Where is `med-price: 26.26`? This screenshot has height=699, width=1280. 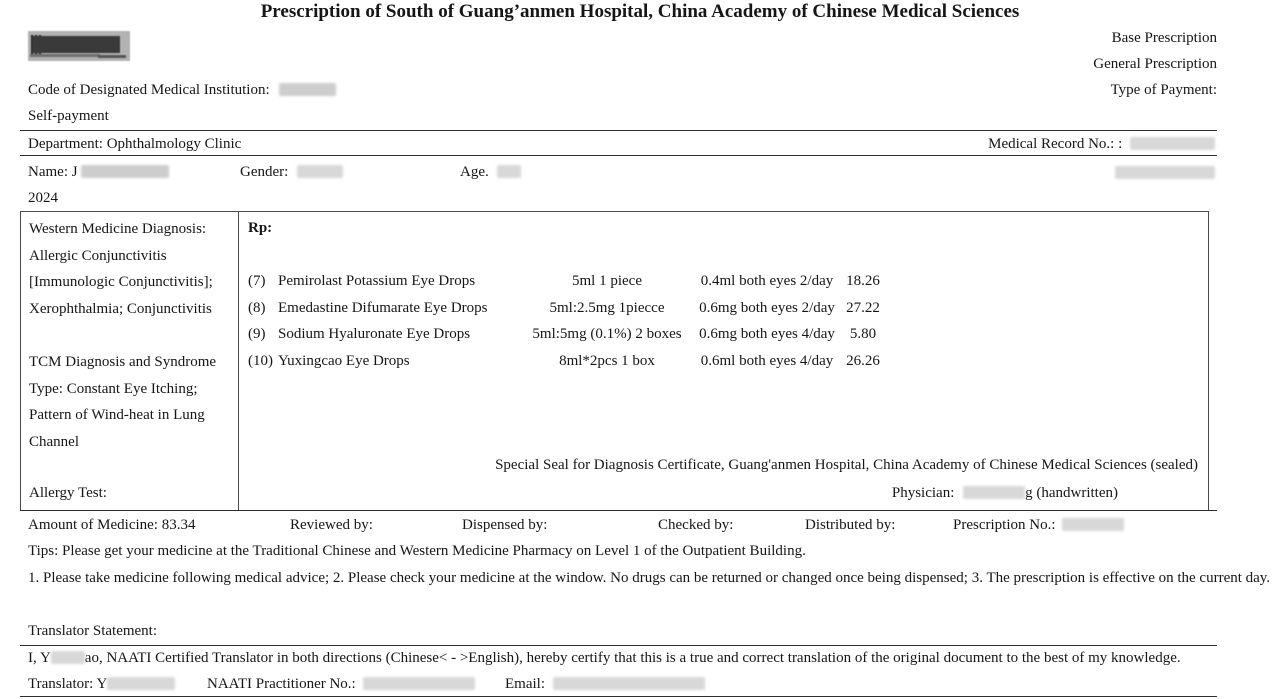 med-price: 26.26 is located at coordinates (863, 361).